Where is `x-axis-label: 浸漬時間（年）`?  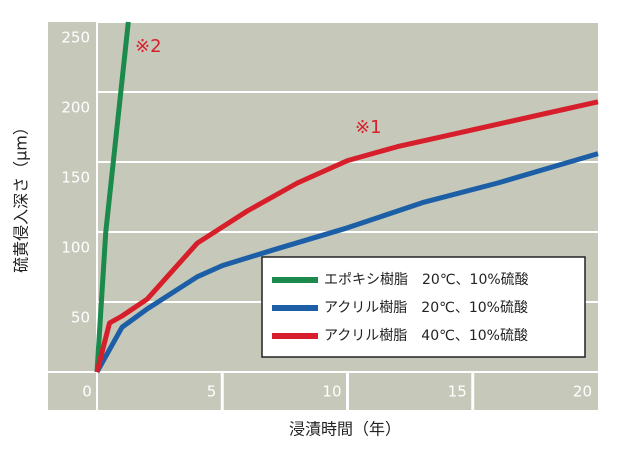 x-axis-label: 浸漬時間（年） is located at coordinates (345, 429).